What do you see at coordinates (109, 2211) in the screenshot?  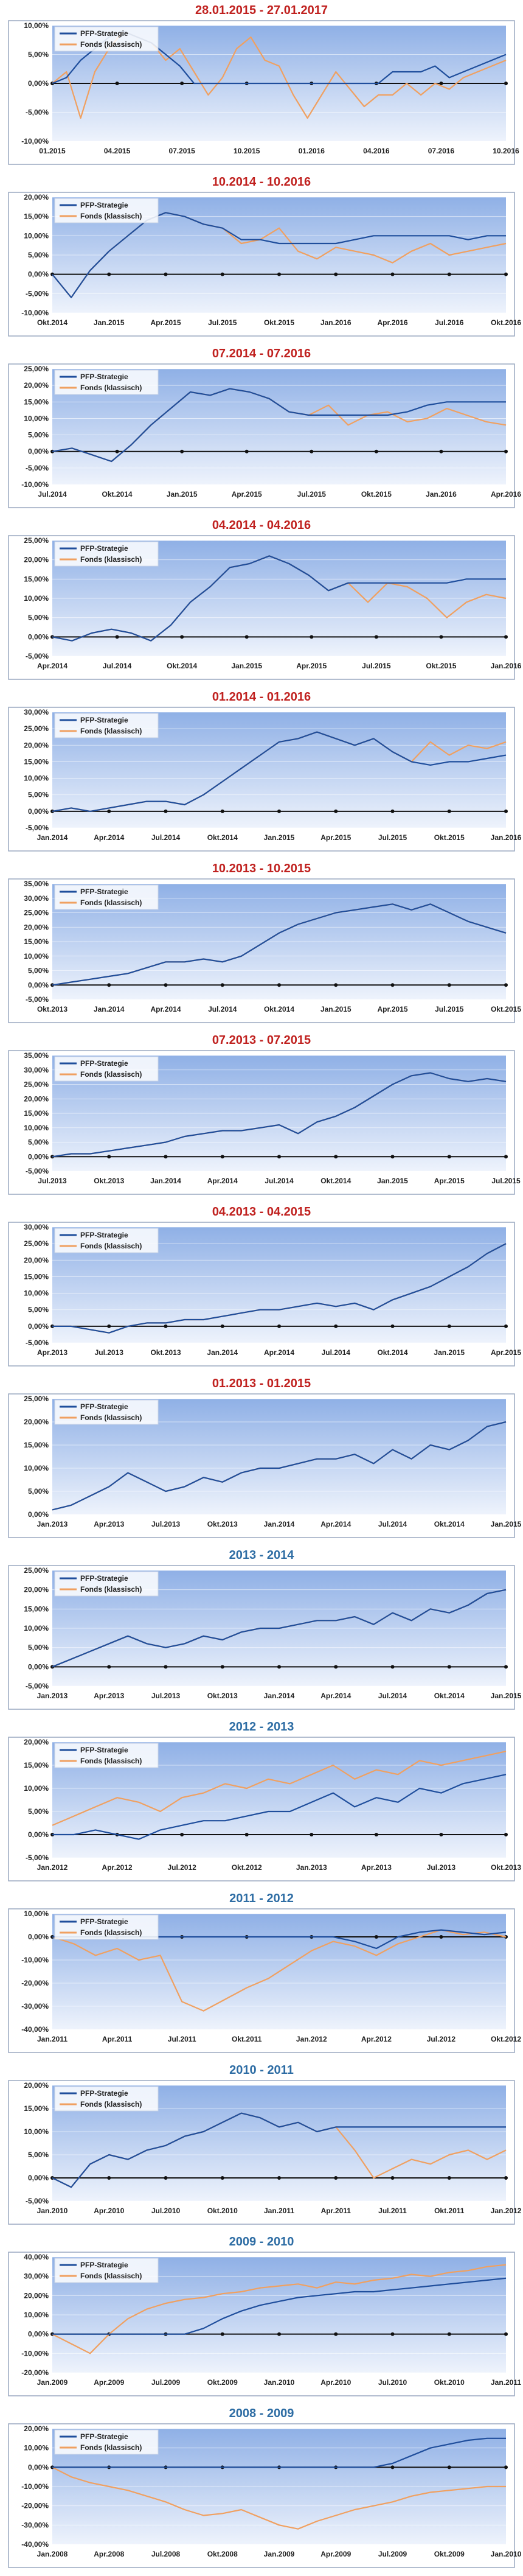 I see `x-tick-label: Apr.2010` at bounding box center [109, 2211].